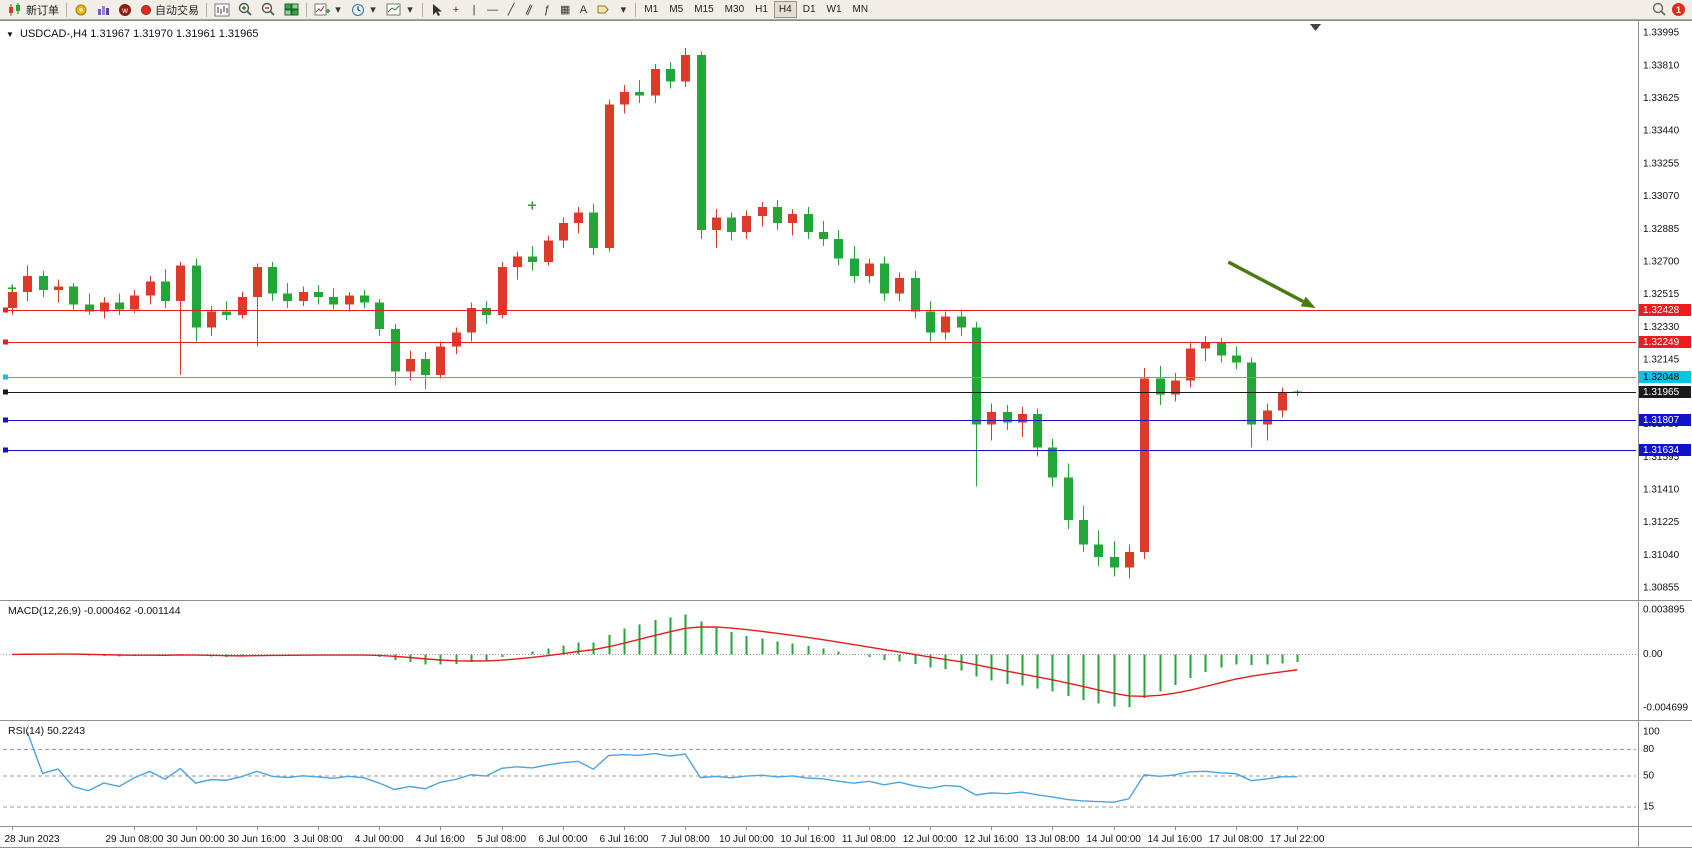 The height and width of the screenshot is (853, 1692). What do you see at coordinates (42, 10) in the screenshot?
I see `new-order-label: 新订单` at bounding box center [42, 10].